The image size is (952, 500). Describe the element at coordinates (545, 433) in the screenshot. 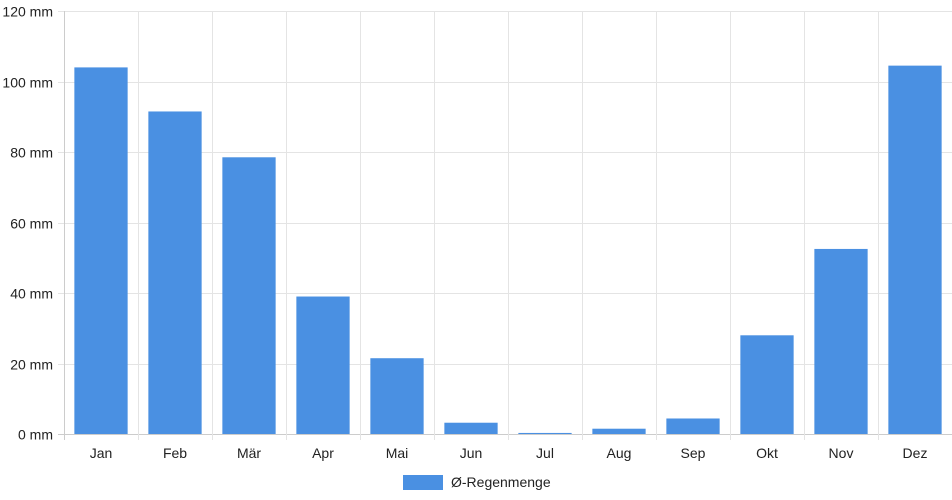

I see `bar-jul` at that location.